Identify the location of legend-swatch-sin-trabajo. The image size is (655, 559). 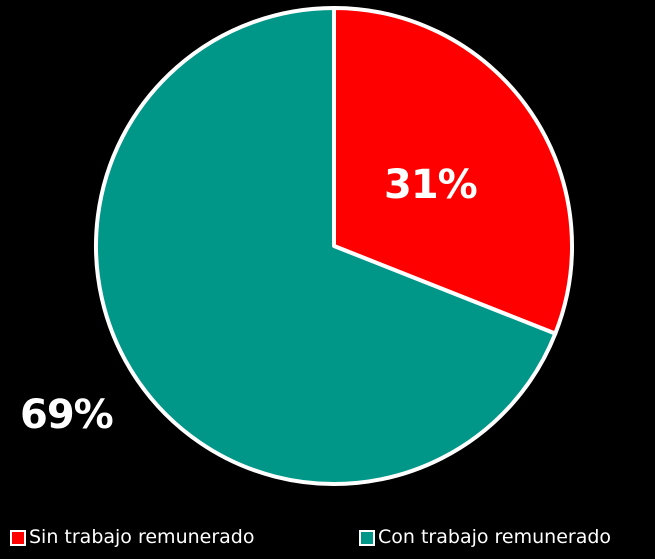
(18, 537).